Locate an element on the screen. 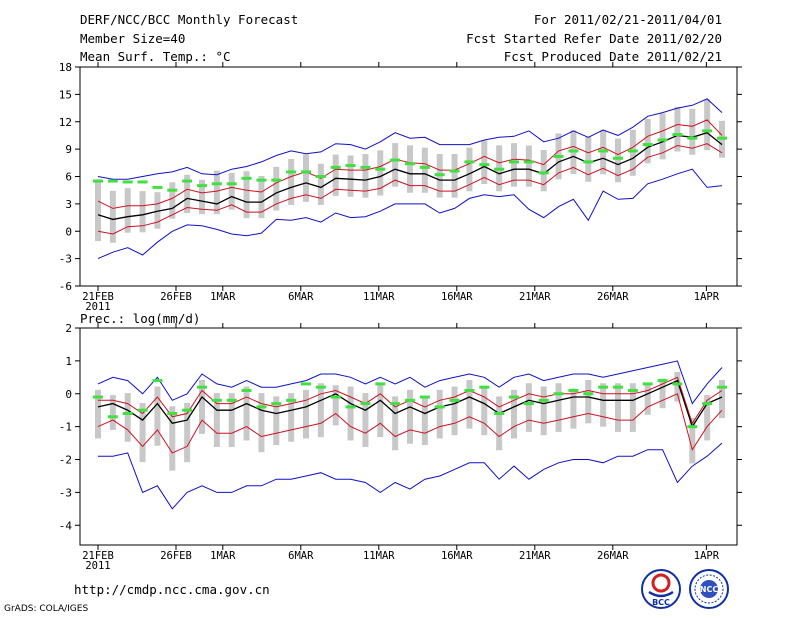 This screenshot has width=800, height=618. header-period: For 2011/02/21-2011/04/01 is located at coordinates (627, 19).